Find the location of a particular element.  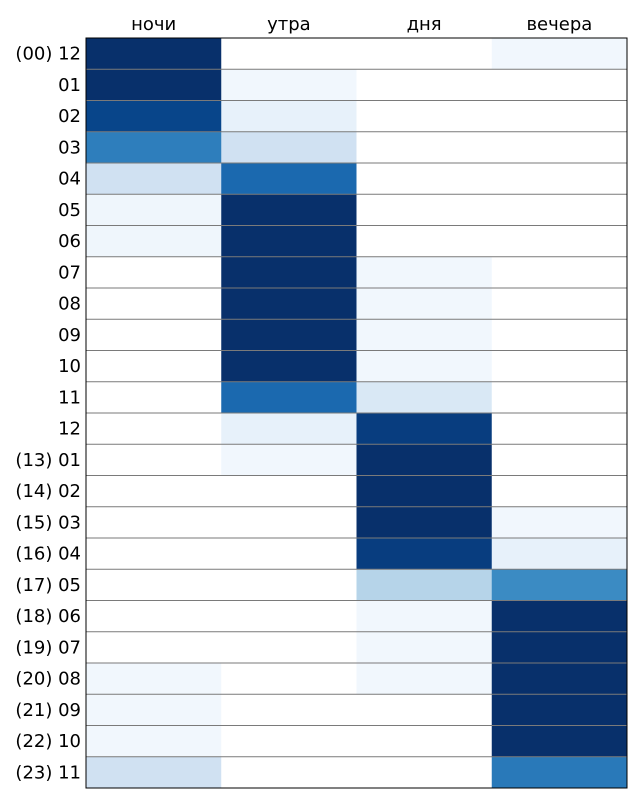

heatmap-cell-r12-c3 is located at coordinates (559, 429).